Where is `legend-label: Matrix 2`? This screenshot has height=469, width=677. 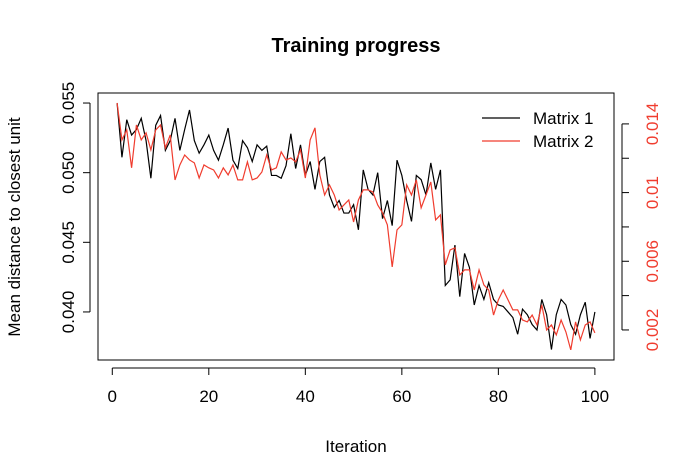 legend-label: Matrix 2 is located at coordinates (563, 141).